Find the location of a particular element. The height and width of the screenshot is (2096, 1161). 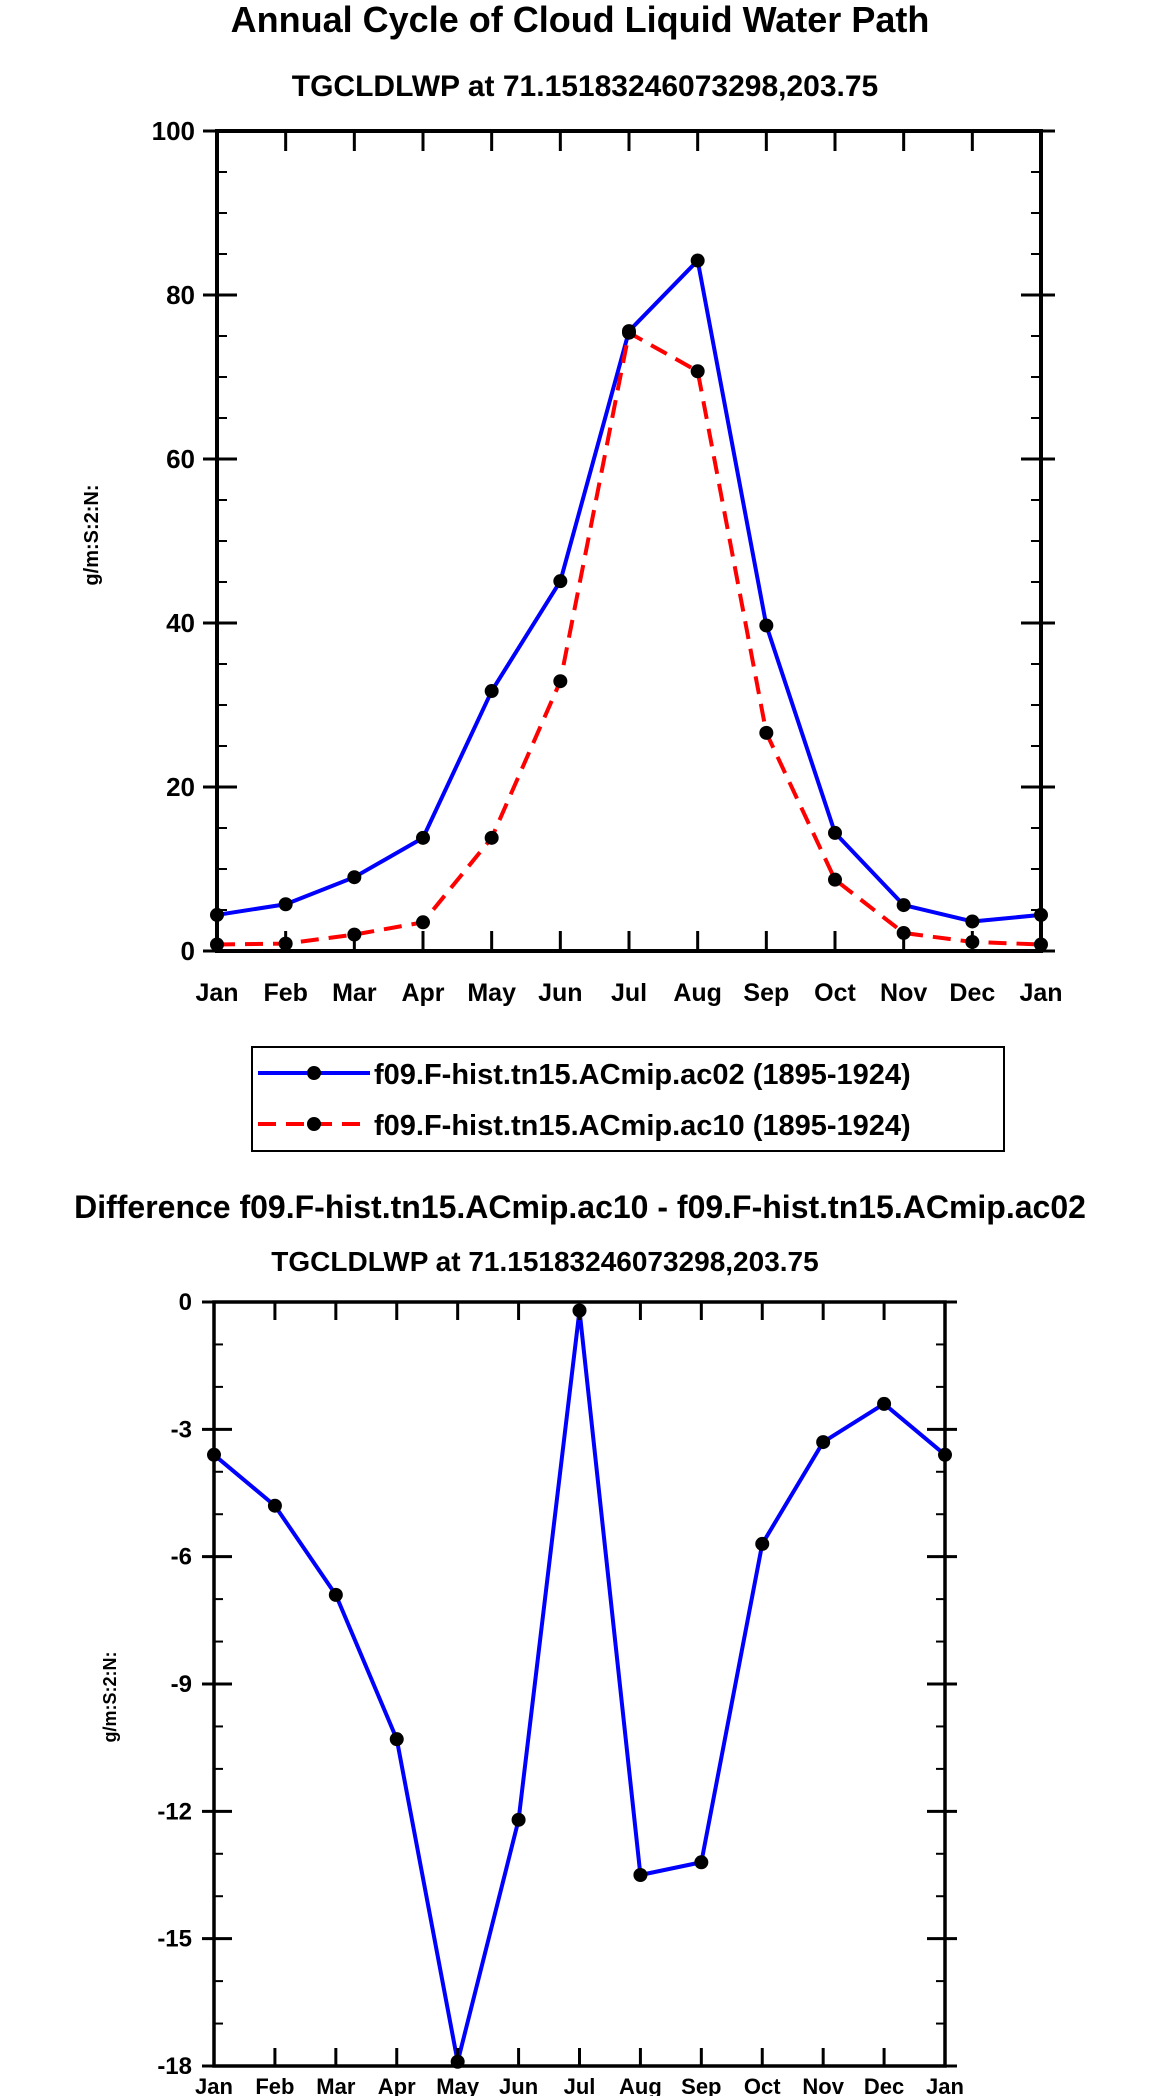

y-tick-label: -15 is located at coordinates (174, 1939).